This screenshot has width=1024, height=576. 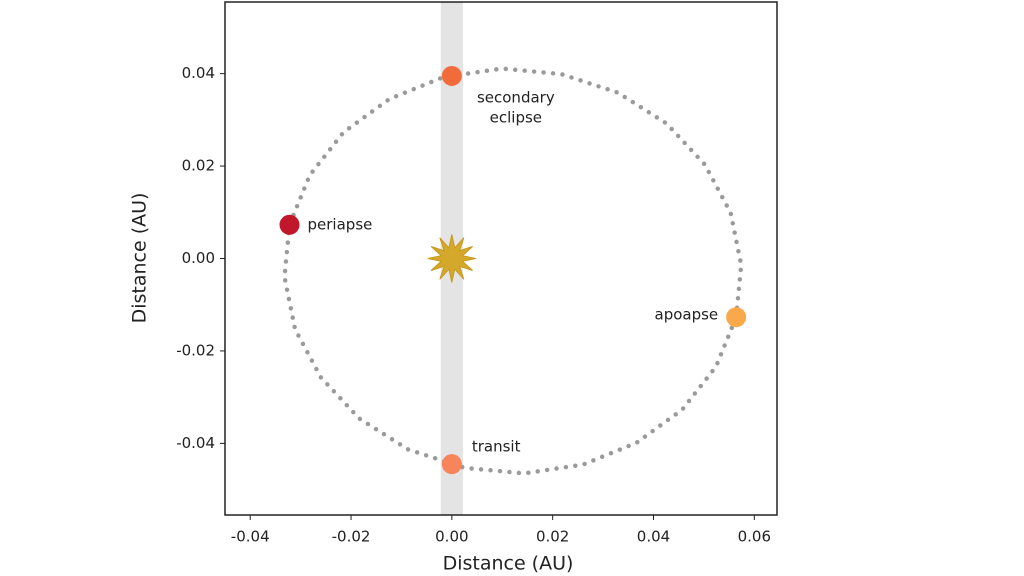 I want to click on y-tick-label: 0.02, so click(x=198, y=166).